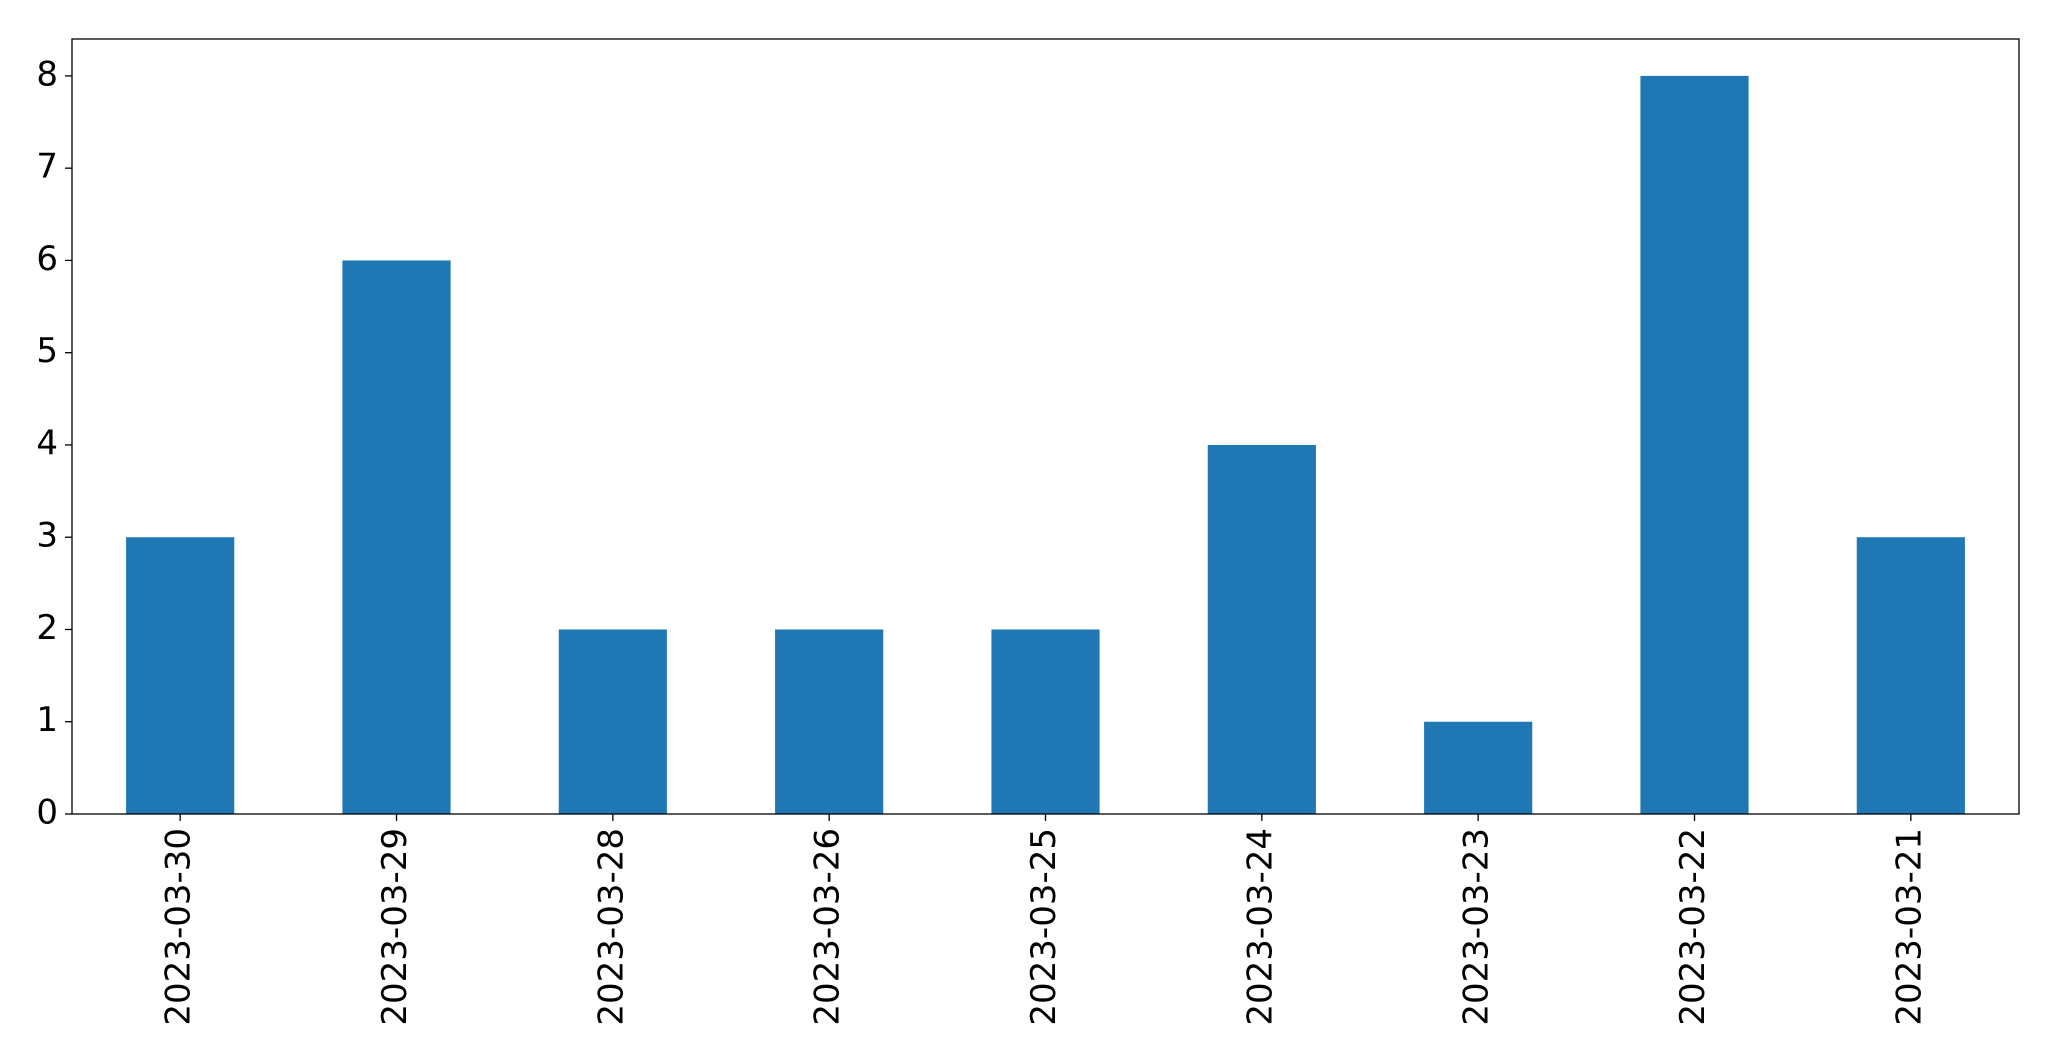 This screenshot has width=2049, height=1061. Describe the element at coordinates (47, 259) in the screenshot. I see `y-tick-label: 6` at that location.